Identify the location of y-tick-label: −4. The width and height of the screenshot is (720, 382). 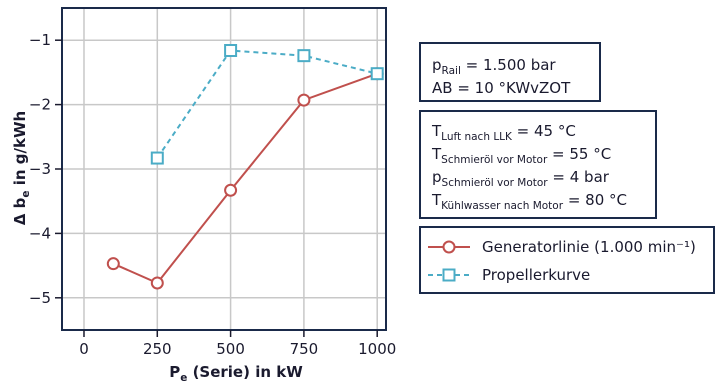
(40, 233).